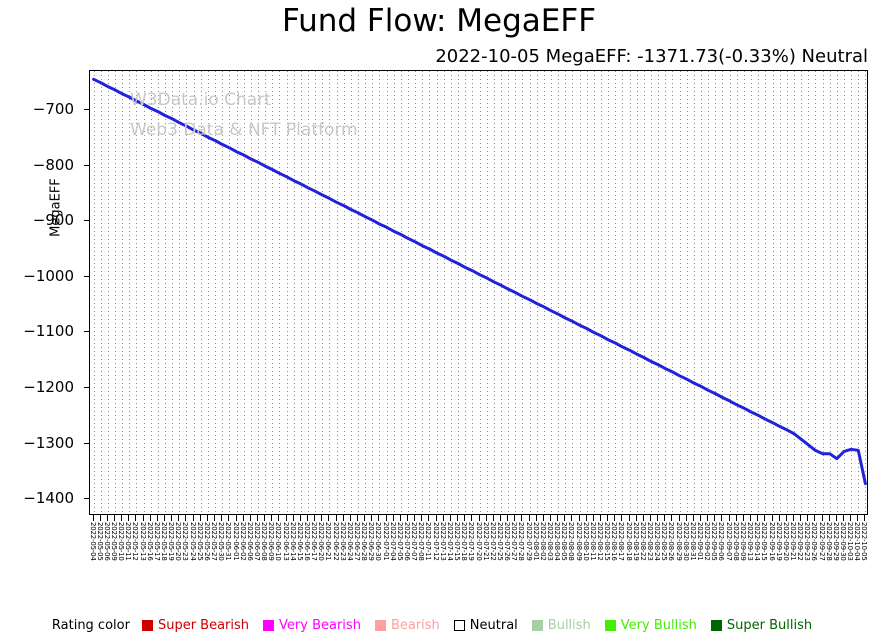 The height and width of the screenshot is (641, 878). Describe the element at coordinates (828, 541) in the screenshot. I see `x-tick-label: 2022-09-28` at that location.